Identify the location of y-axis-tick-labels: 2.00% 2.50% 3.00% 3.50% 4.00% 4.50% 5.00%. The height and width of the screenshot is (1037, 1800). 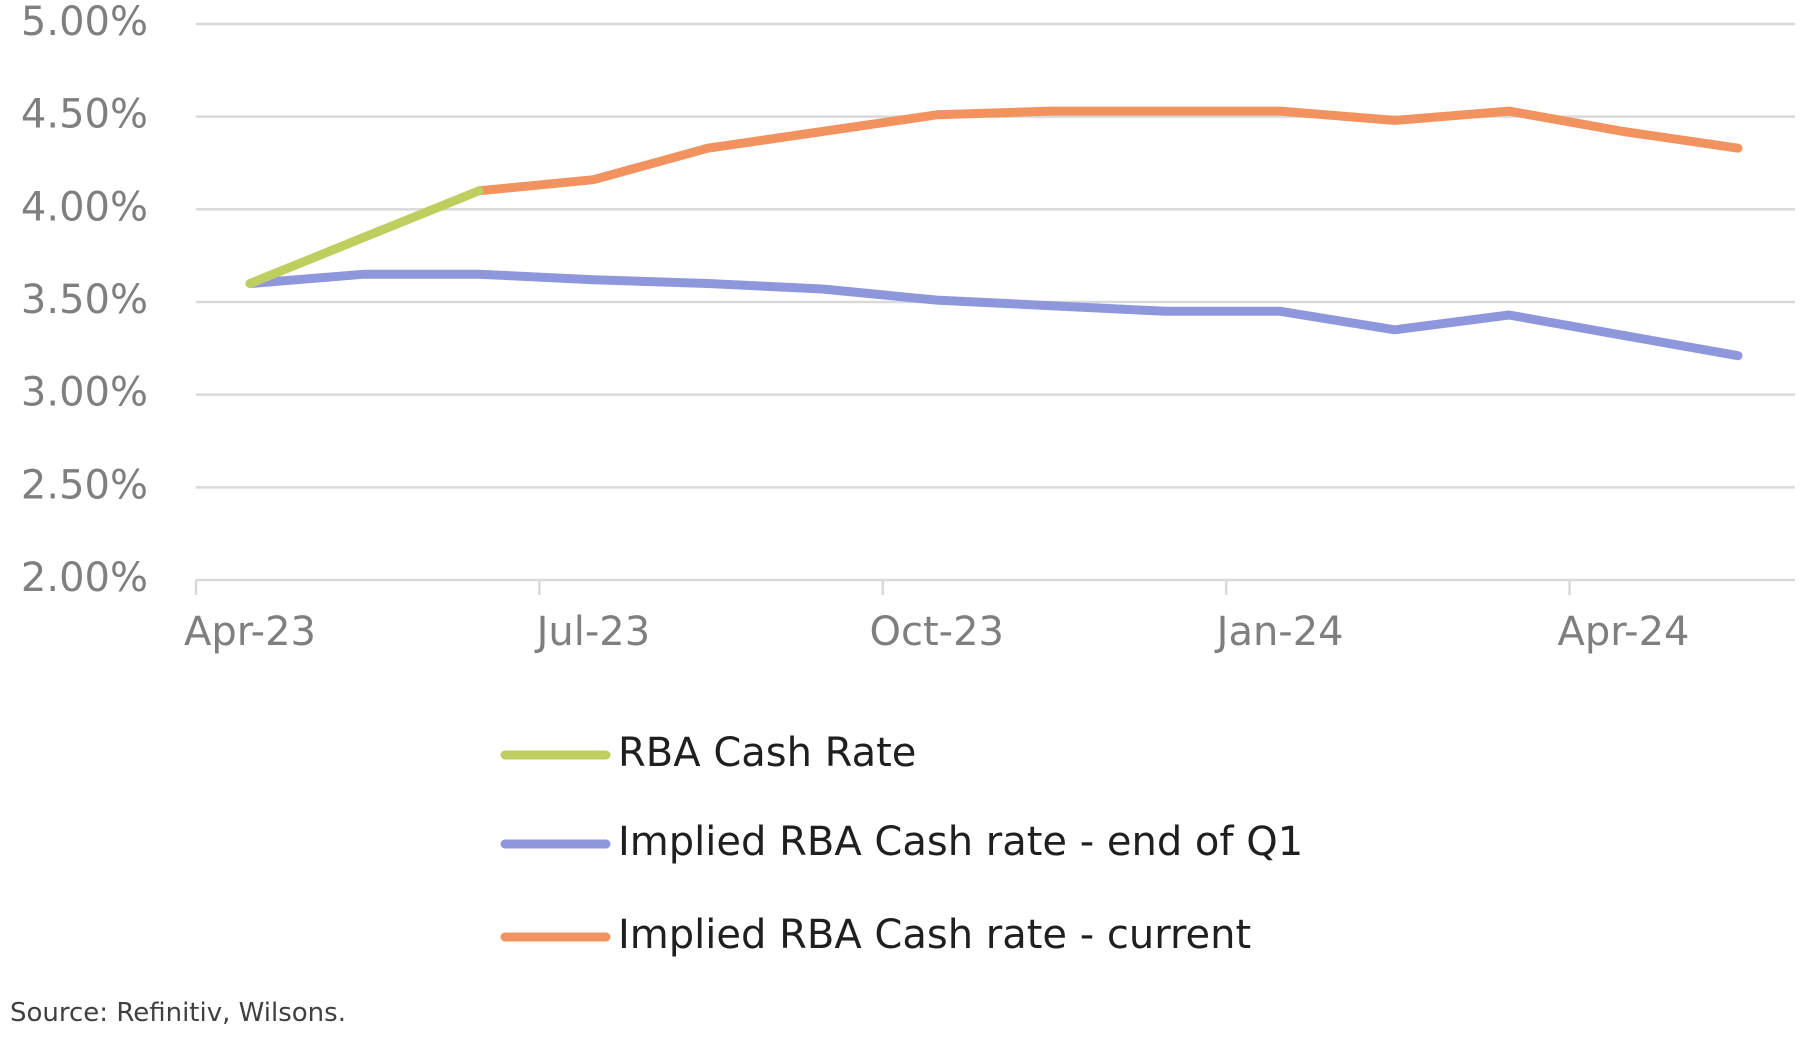
(84, 300).